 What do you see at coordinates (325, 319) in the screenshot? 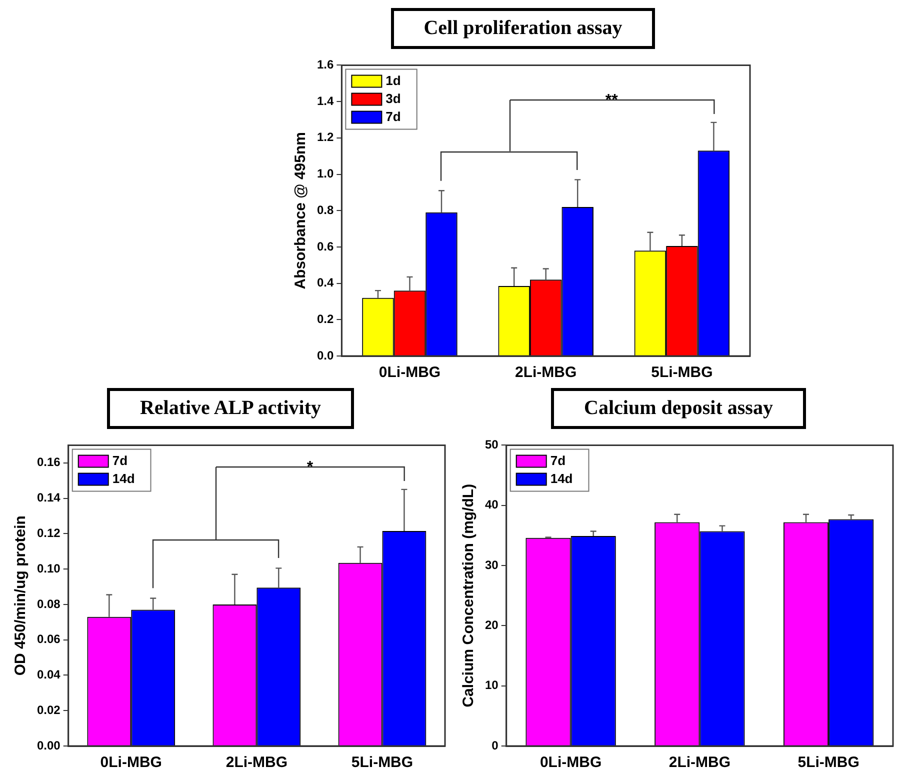
I see `y-tick-label: 0.2` at bounding box center [325, 319].